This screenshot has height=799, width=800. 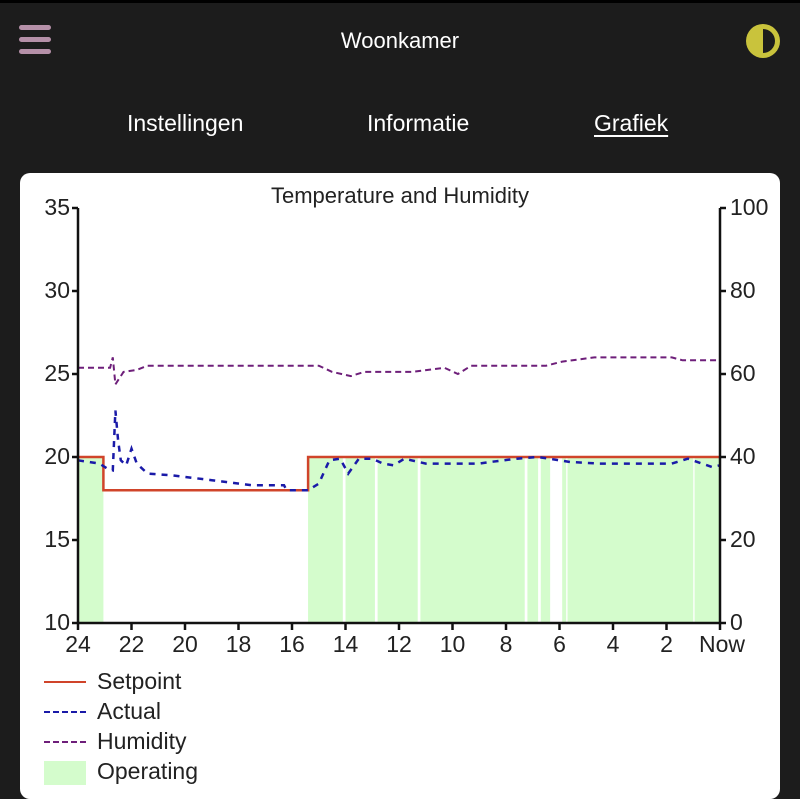 What do you see at coordinates (345, 644) in the screenshot?
I see `tick-label: 14` at bounding box center [345, 644].